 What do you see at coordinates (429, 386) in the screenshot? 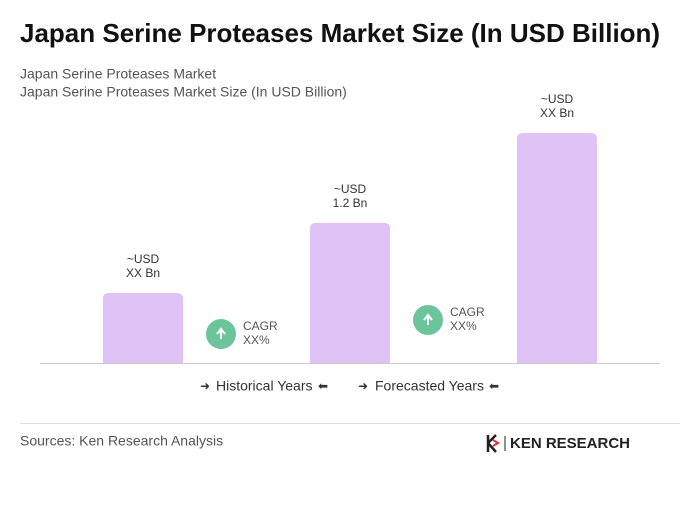
I see `legend-label: Forecasted Years` at bounding box center [429, 386].